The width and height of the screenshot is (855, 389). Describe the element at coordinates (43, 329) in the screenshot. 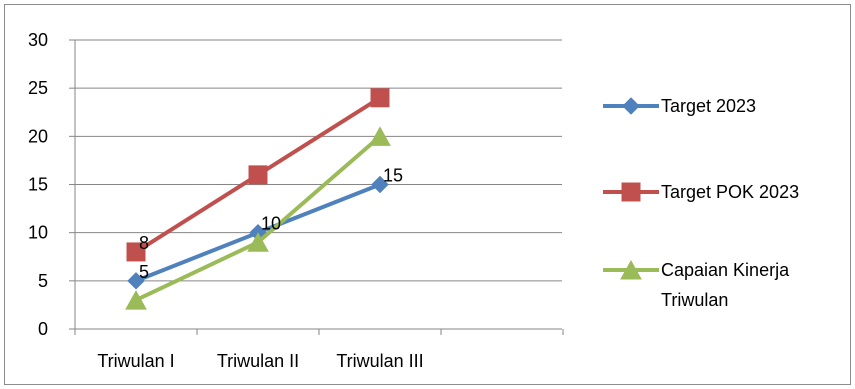

I see `y-tick-label: 0` at that location.